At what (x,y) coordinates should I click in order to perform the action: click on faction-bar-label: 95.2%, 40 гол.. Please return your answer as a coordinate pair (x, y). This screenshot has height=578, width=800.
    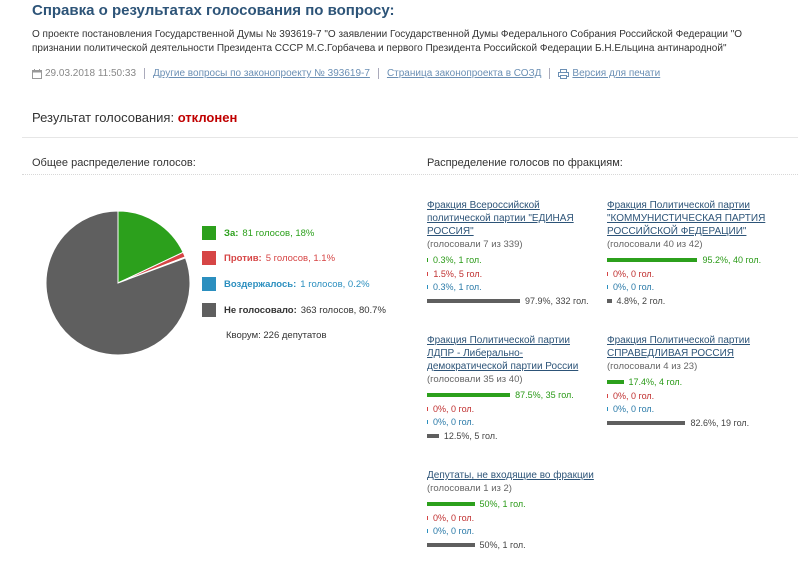
    Looking at the image, I should click on (732, 259).